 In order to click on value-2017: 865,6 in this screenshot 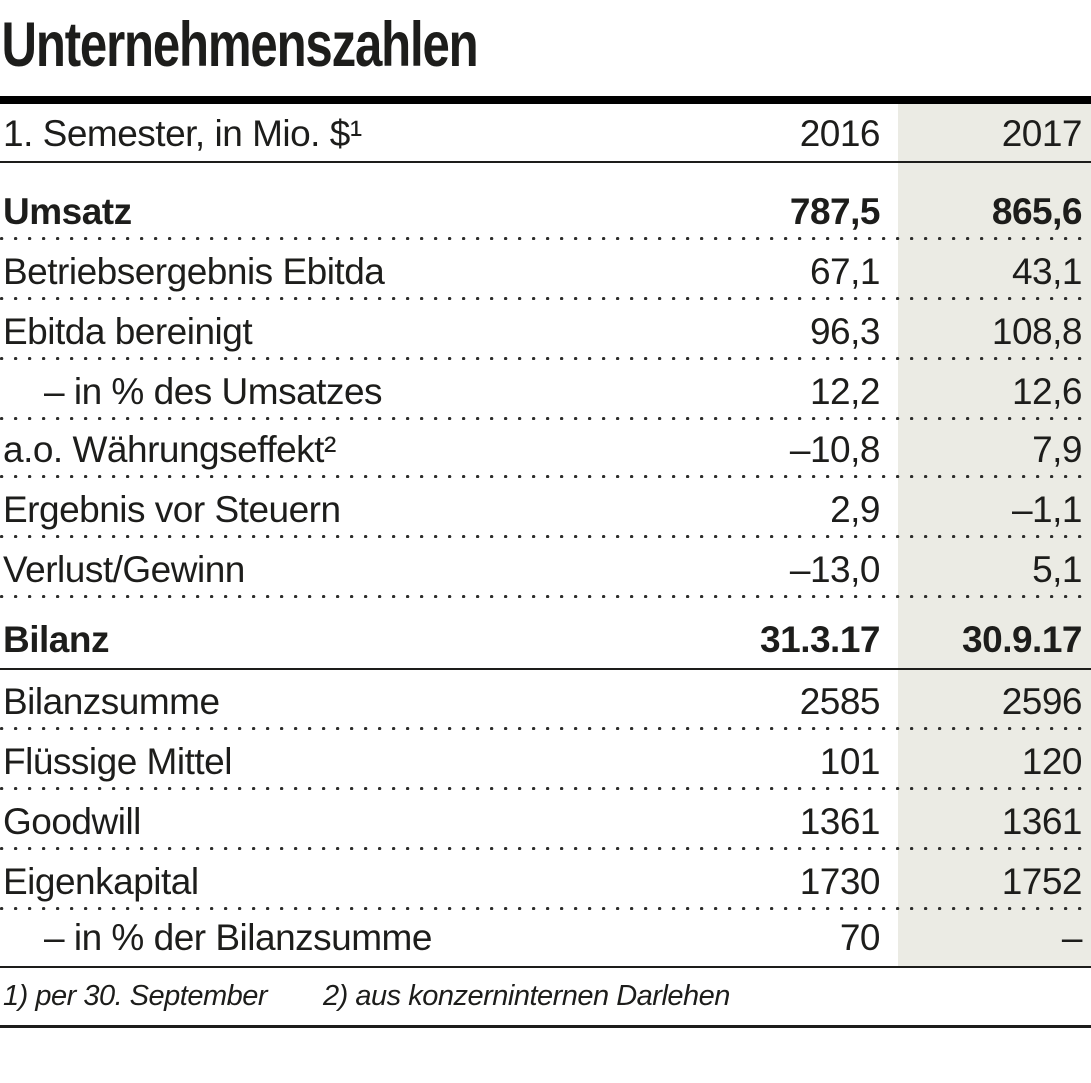, I will do `click(1037, 211)`.